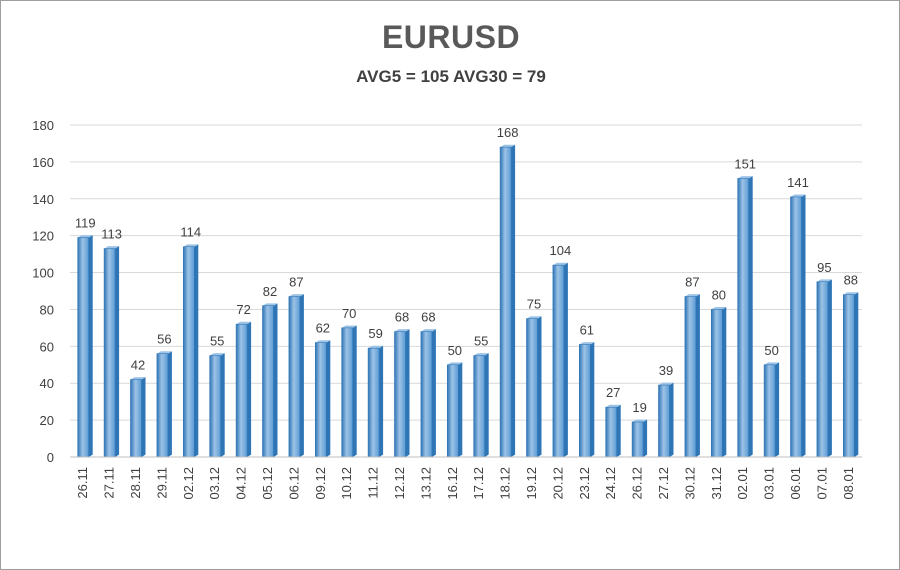 The image size is (900, 570). I want to click on x-tick-label: 16.12, so click(452, 483).